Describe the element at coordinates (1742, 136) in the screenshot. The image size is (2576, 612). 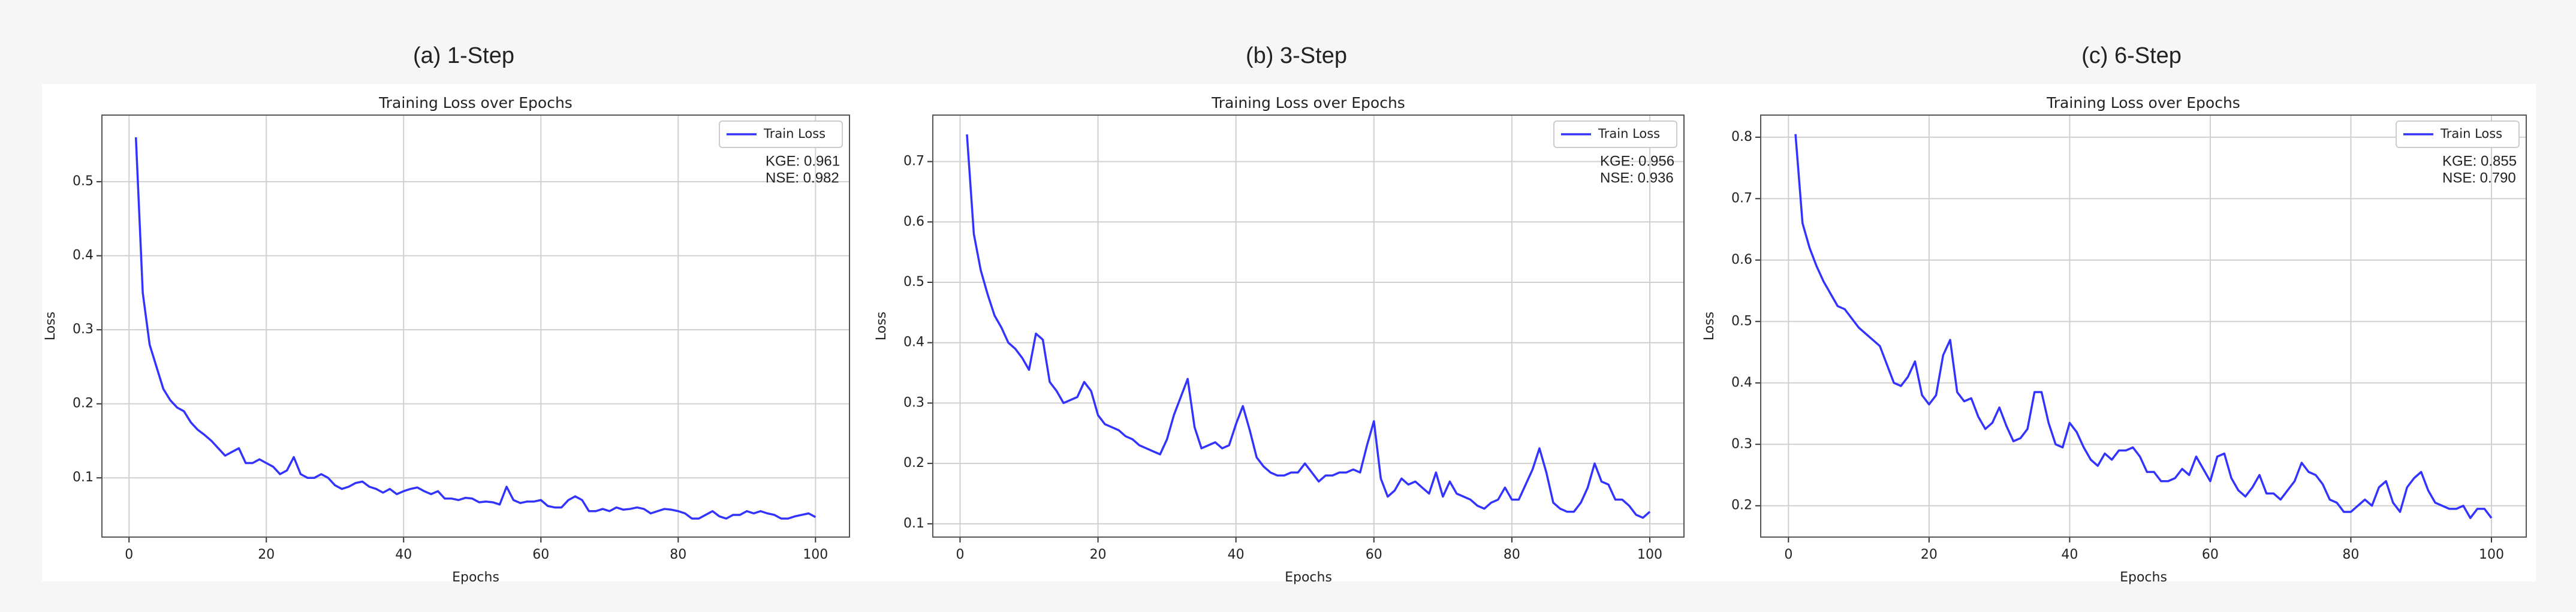
I see `y-tick-label: 0.8` at that location.